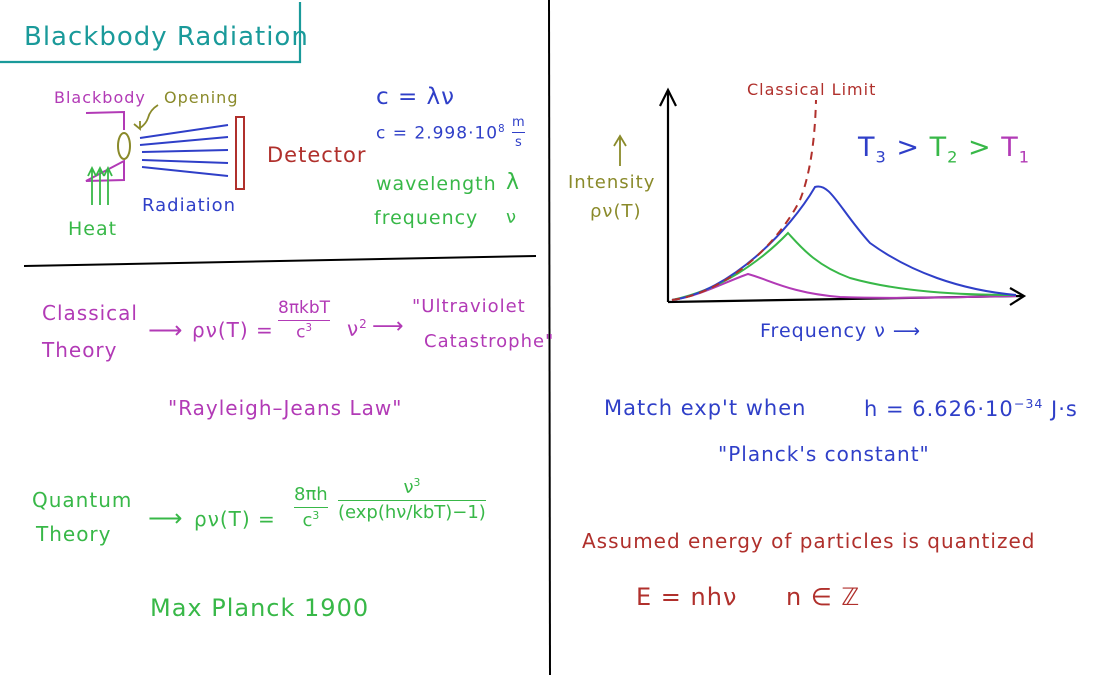 The image size is (1100, 675). Describe the element at coordinates (823, 597) in the screenshot. I see `n-domain: n ∈ ℤ` at that location.